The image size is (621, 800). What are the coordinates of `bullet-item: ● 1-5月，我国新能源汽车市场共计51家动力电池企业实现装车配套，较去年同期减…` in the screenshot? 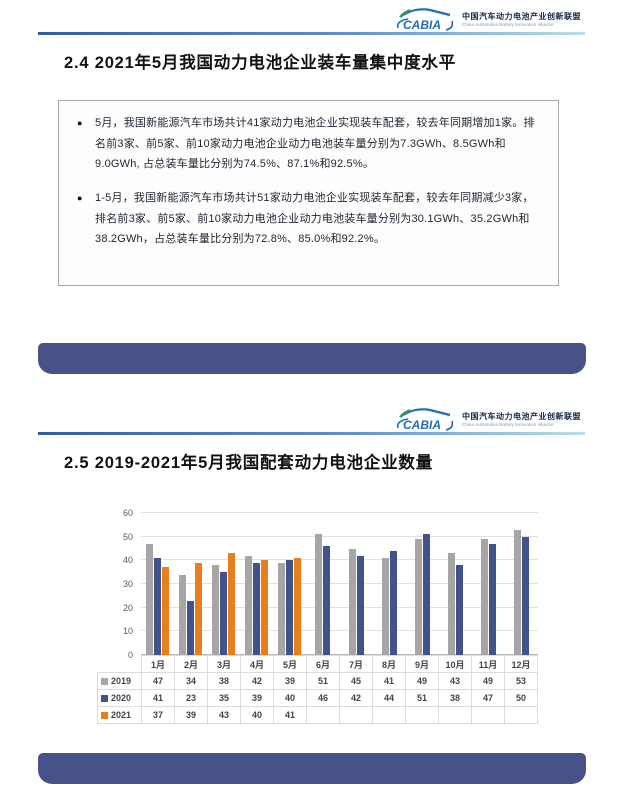 It's located at (309, 219).